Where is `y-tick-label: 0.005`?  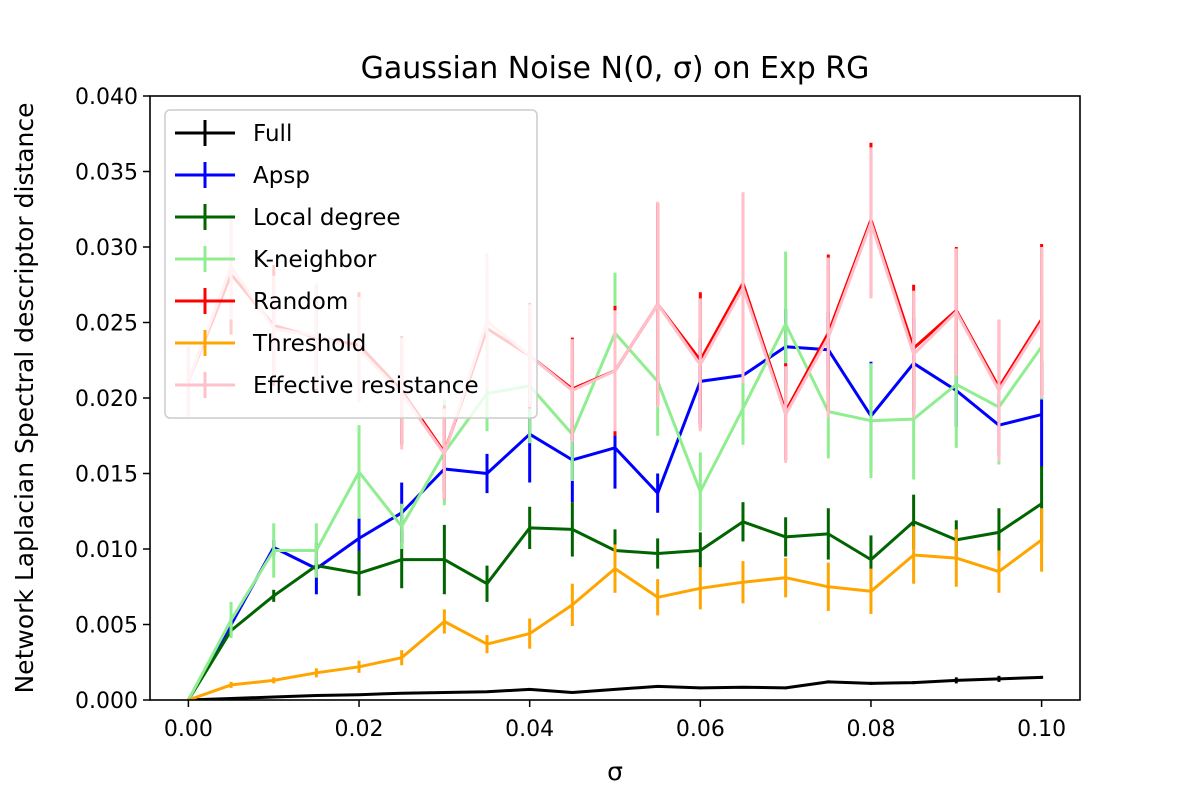
y-tick-label: 0.005 is located at coordinates (106, 626).